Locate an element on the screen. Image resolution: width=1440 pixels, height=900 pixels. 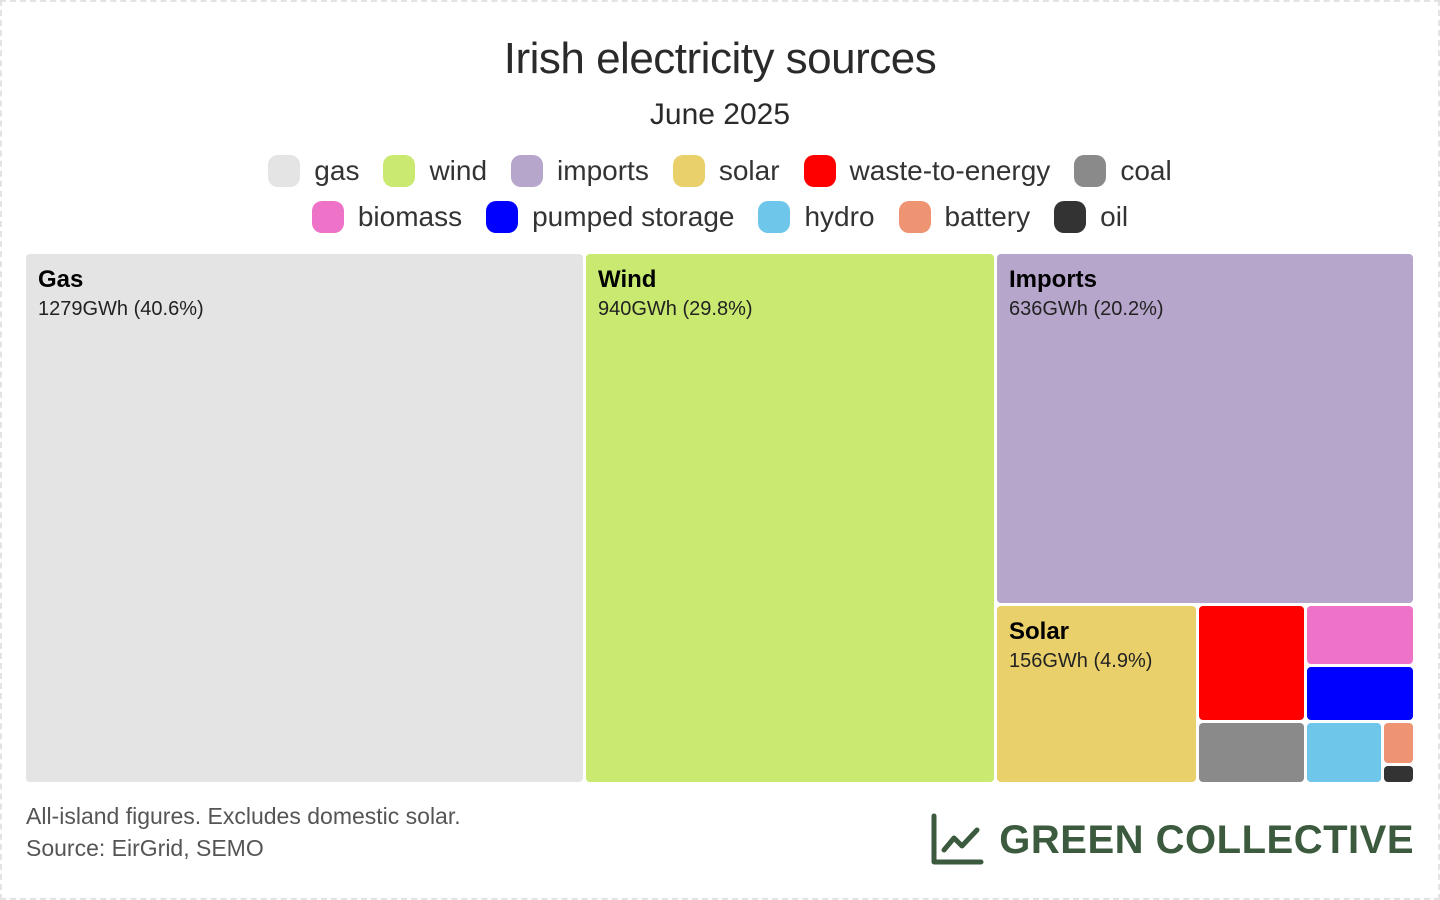
cell-name-gas: Gas is located at coordinates (61, 279).